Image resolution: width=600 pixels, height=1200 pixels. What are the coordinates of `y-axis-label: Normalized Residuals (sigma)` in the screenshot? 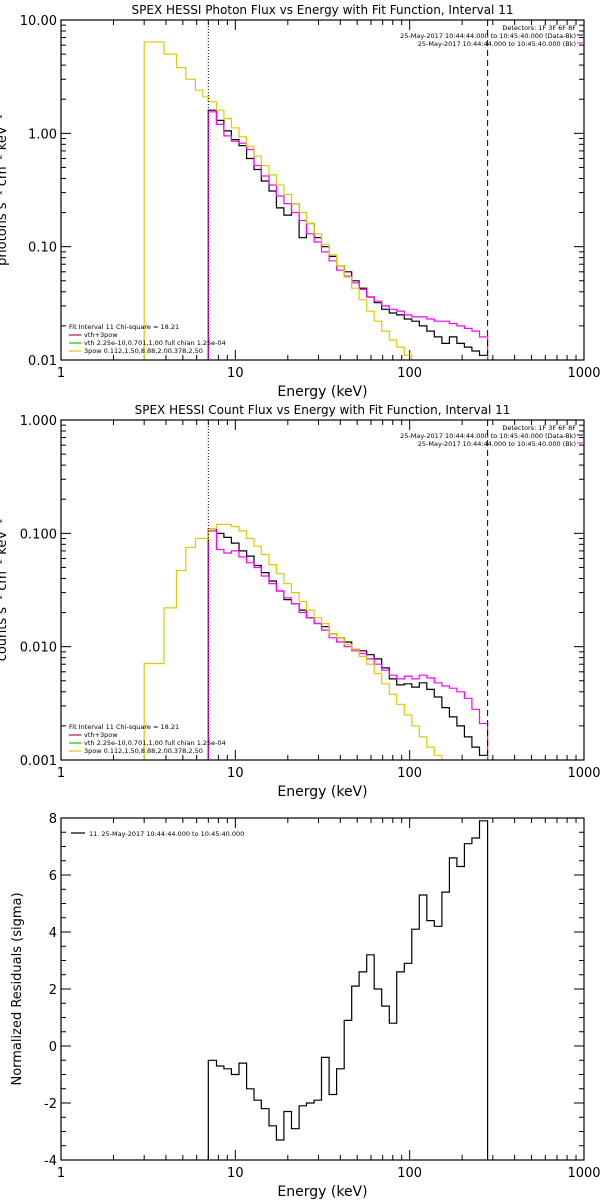 It's located at (17, 988).